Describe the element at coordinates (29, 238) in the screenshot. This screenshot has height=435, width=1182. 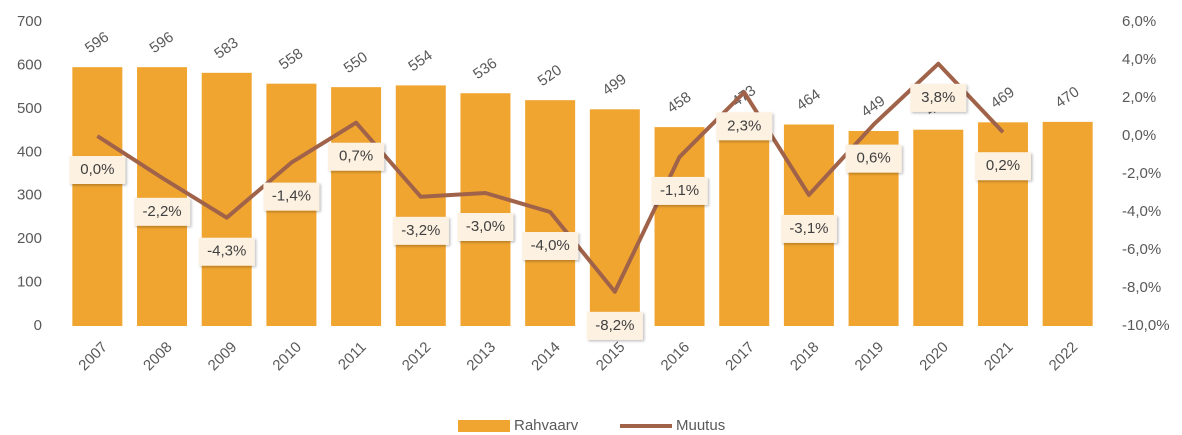
I see `y-tick-label: 200` at that location.